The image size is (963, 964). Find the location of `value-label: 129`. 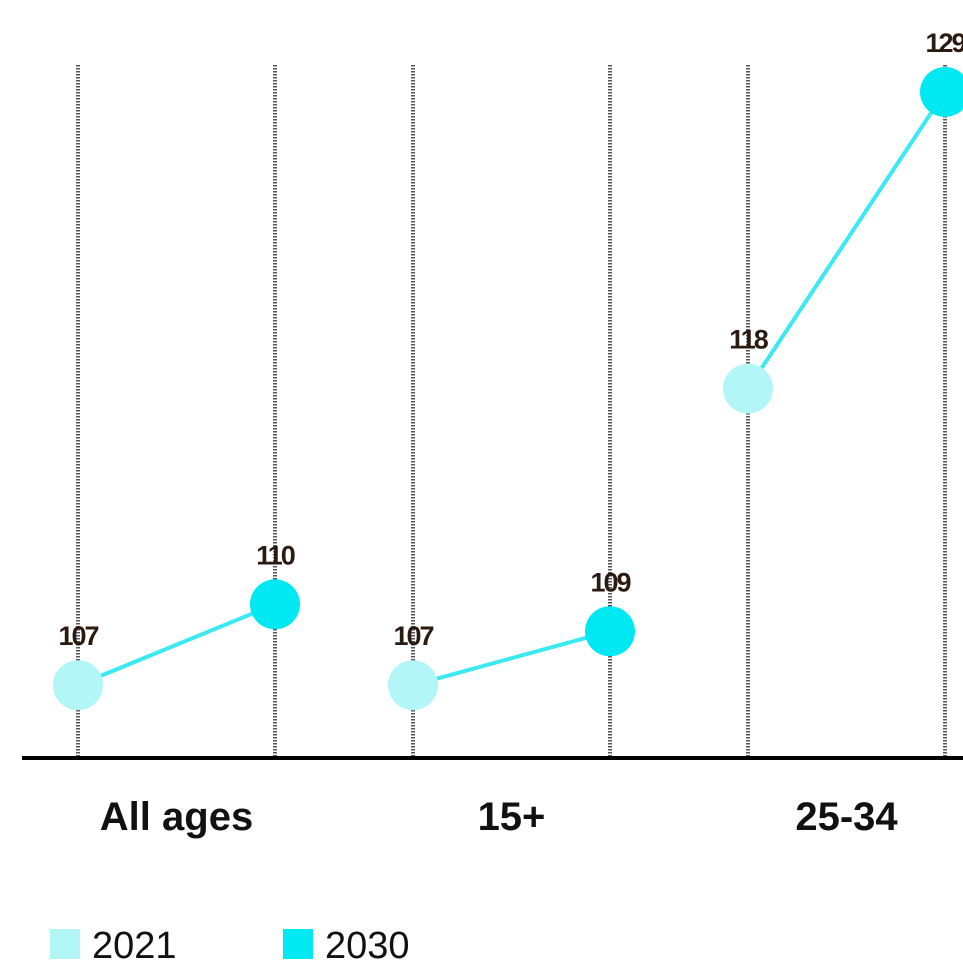

value-label: 129 is located at coordinates (944, 43).